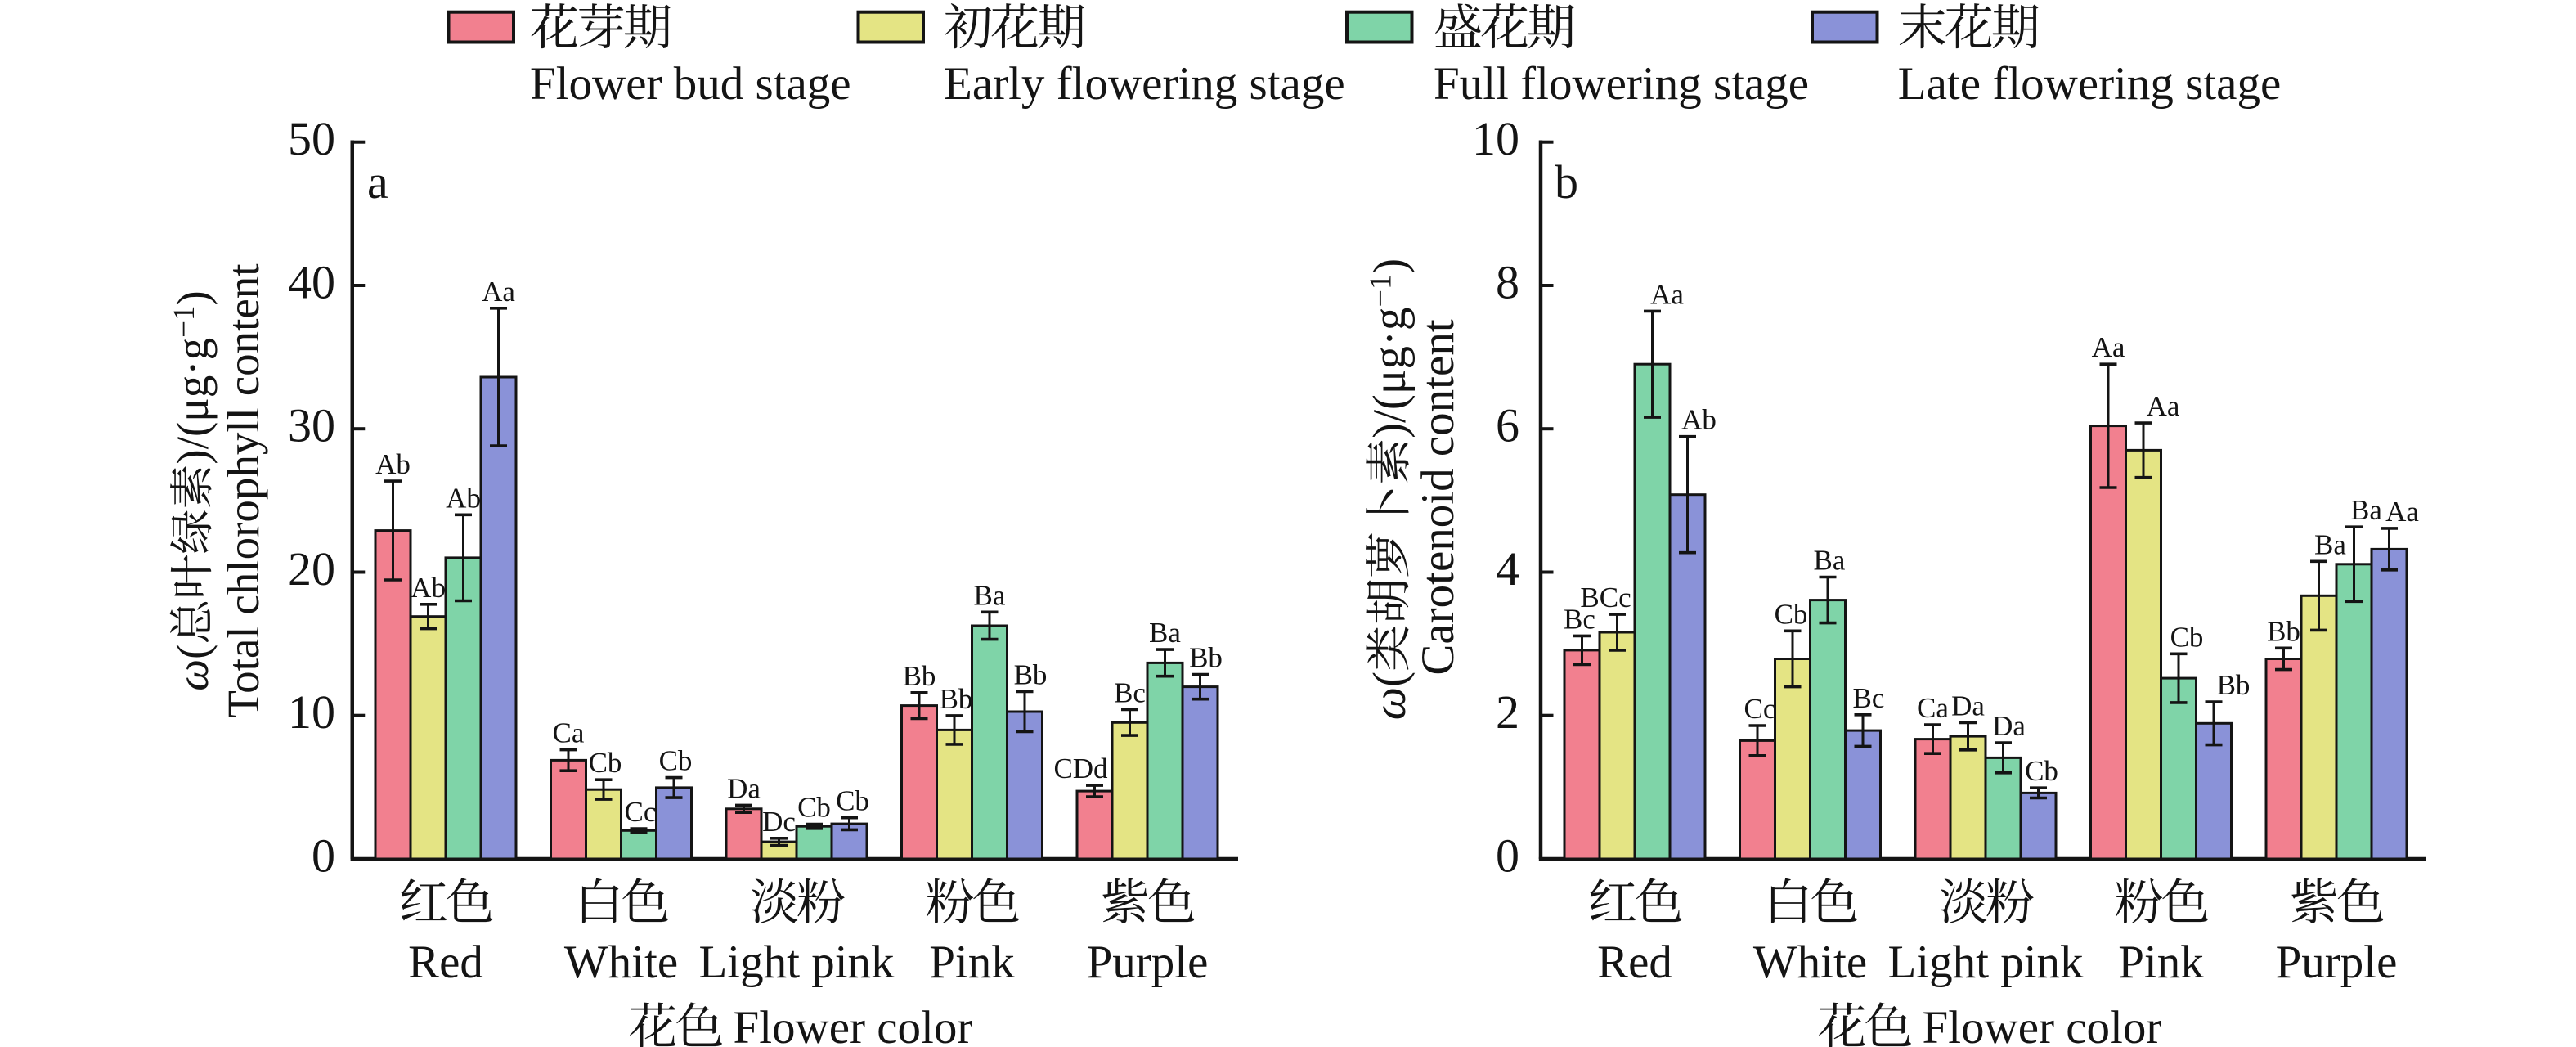 The height and width of the screenshot is (1047, 2576). I want to click on svg-text: 8, so click(1507, 282).